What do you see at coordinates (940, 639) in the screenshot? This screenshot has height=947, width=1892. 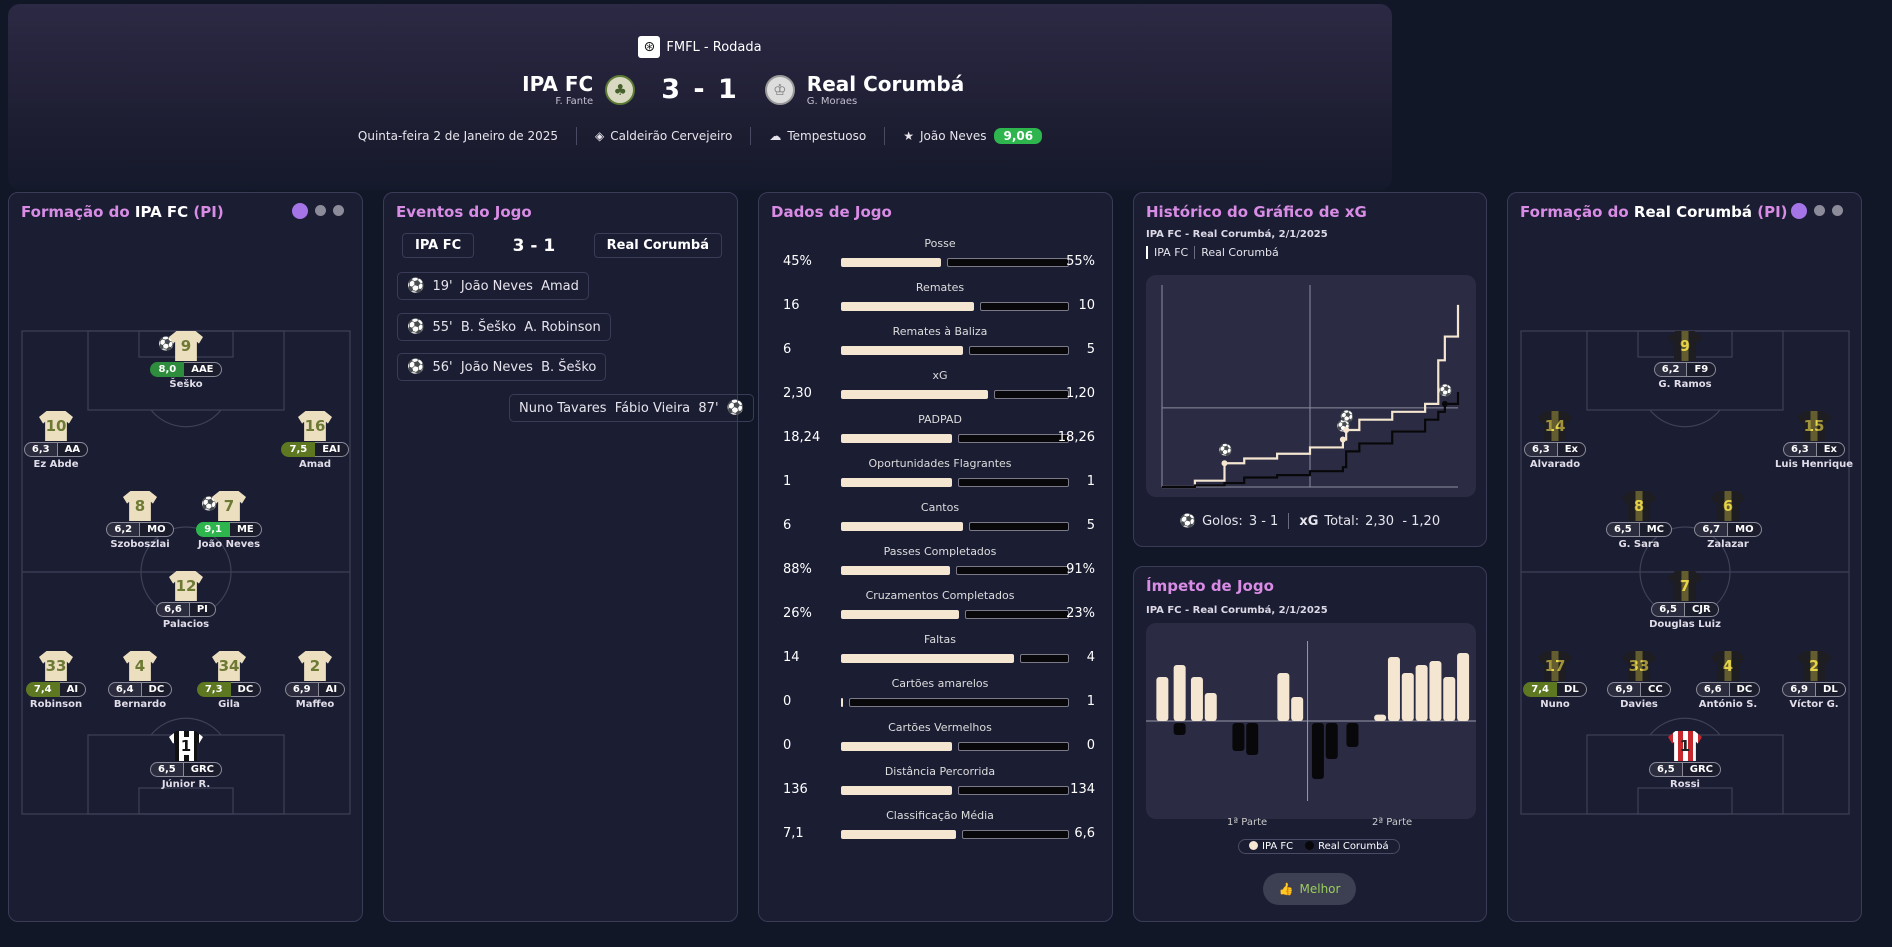 I see `stat-label: Faltas` at bounding box center [940, 639].